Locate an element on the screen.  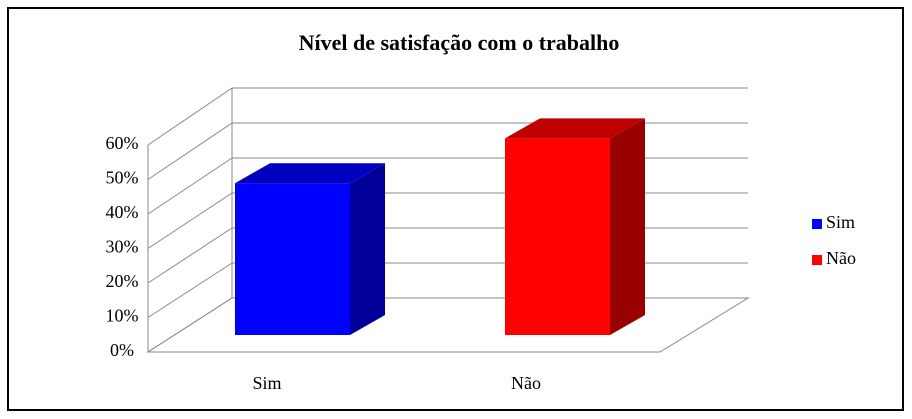
y-tick-label: 60% is located at coordinates (122, 143).